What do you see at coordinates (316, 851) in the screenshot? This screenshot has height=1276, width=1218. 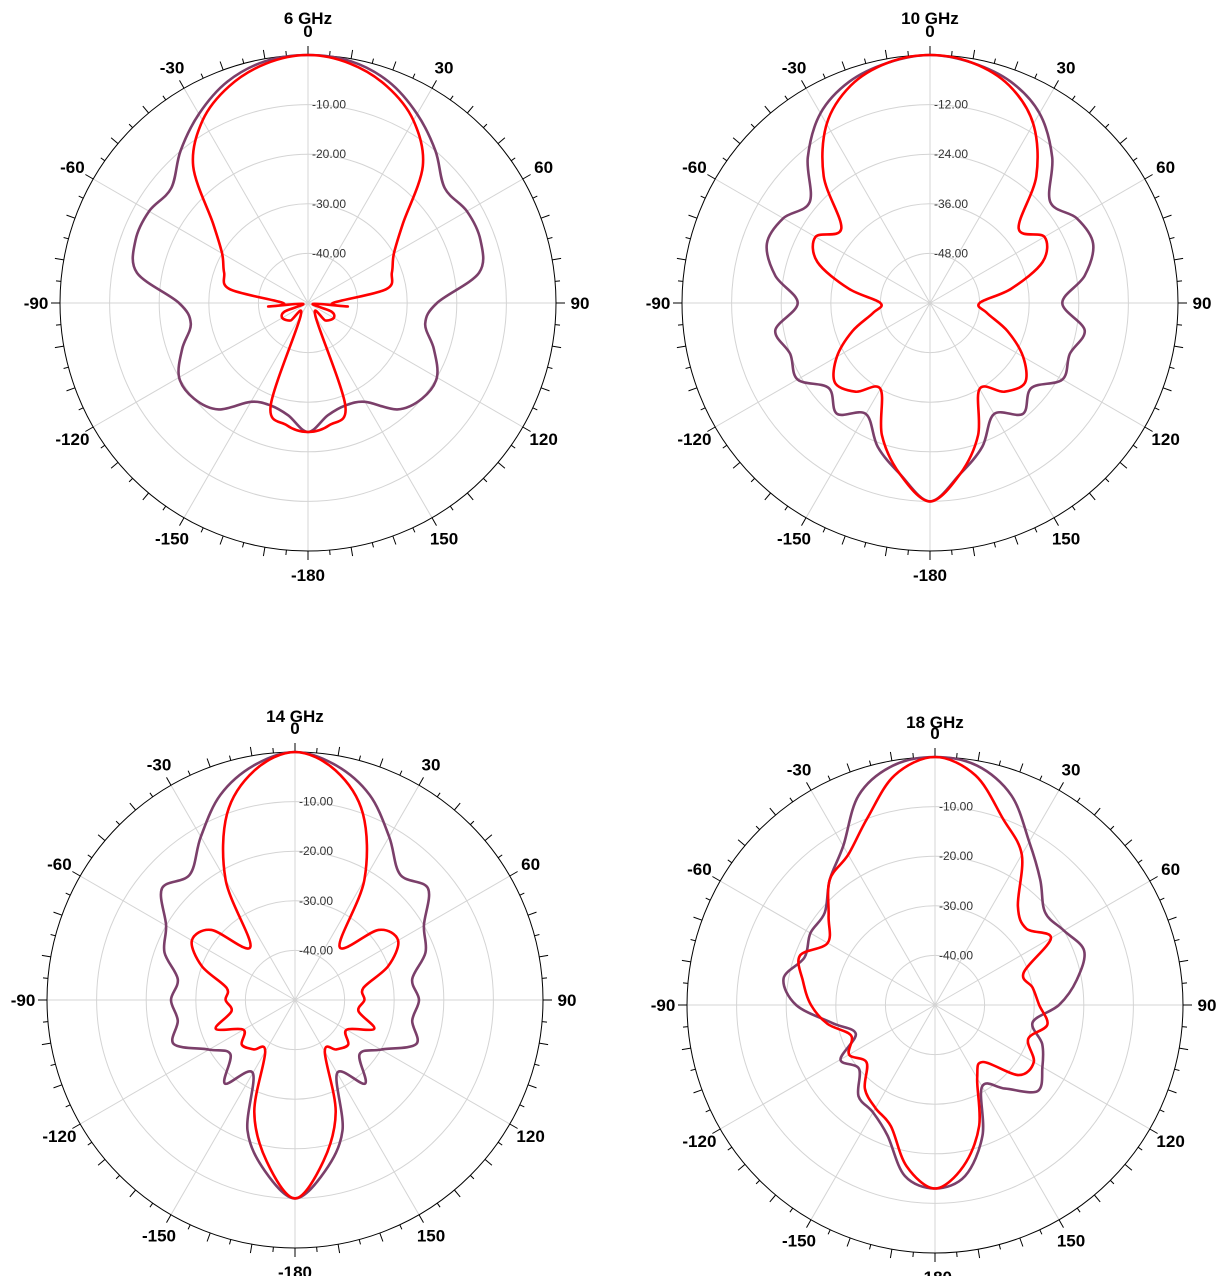 I see `radial-tick-label: -20.00` at bounding box center [316, 851].